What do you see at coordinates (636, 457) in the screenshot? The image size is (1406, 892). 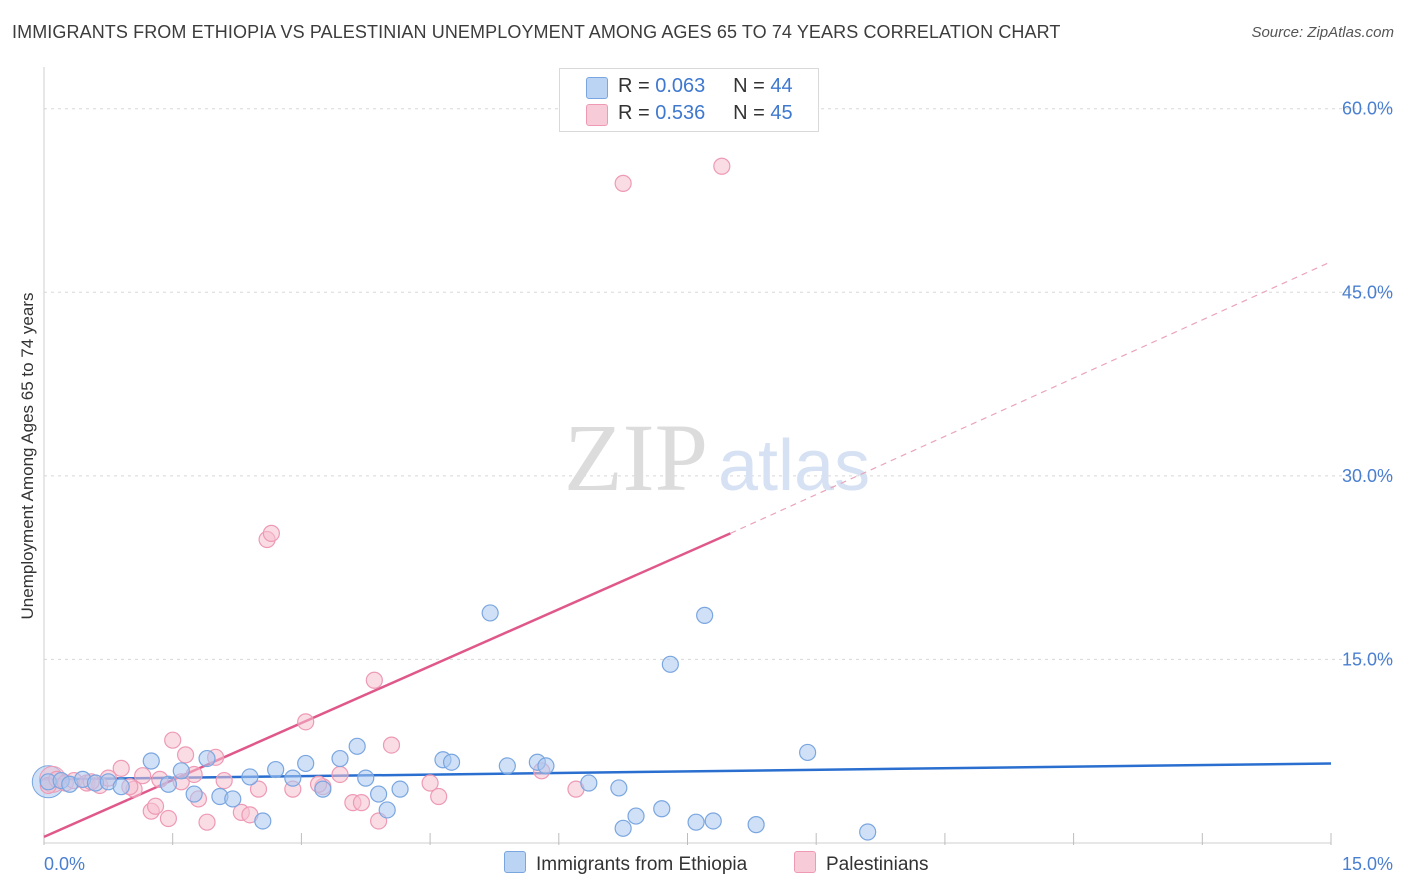 I see `watermark-zip: ZIP` at bounding box center [636, 457].